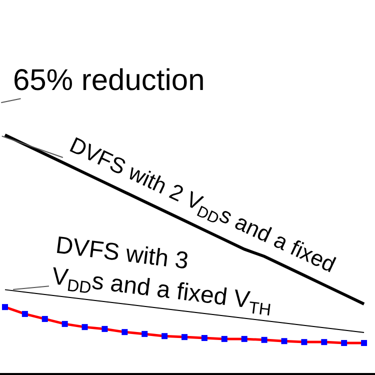 This screenshot has width=375, height=375. Describe the element at coordinates (109, 80) in the screenshot. I see `text: 65% reduction` at that location.